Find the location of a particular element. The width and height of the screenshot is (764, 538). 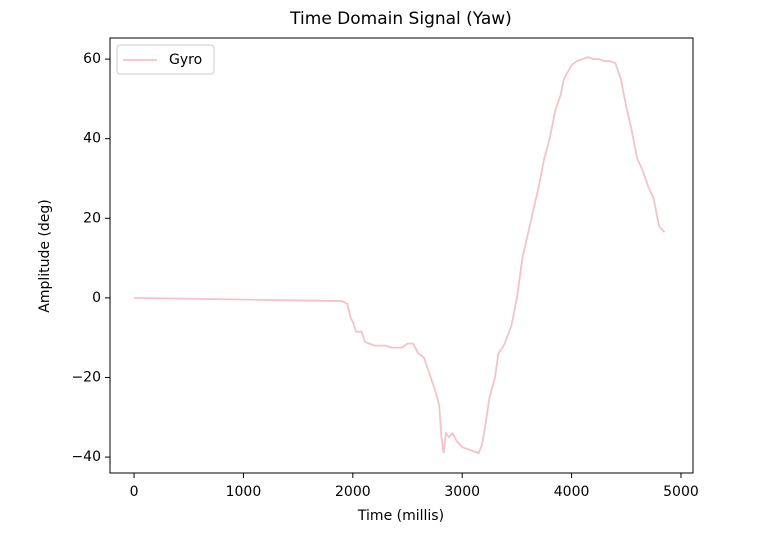

legend-box is located at coordinates (165, 59).